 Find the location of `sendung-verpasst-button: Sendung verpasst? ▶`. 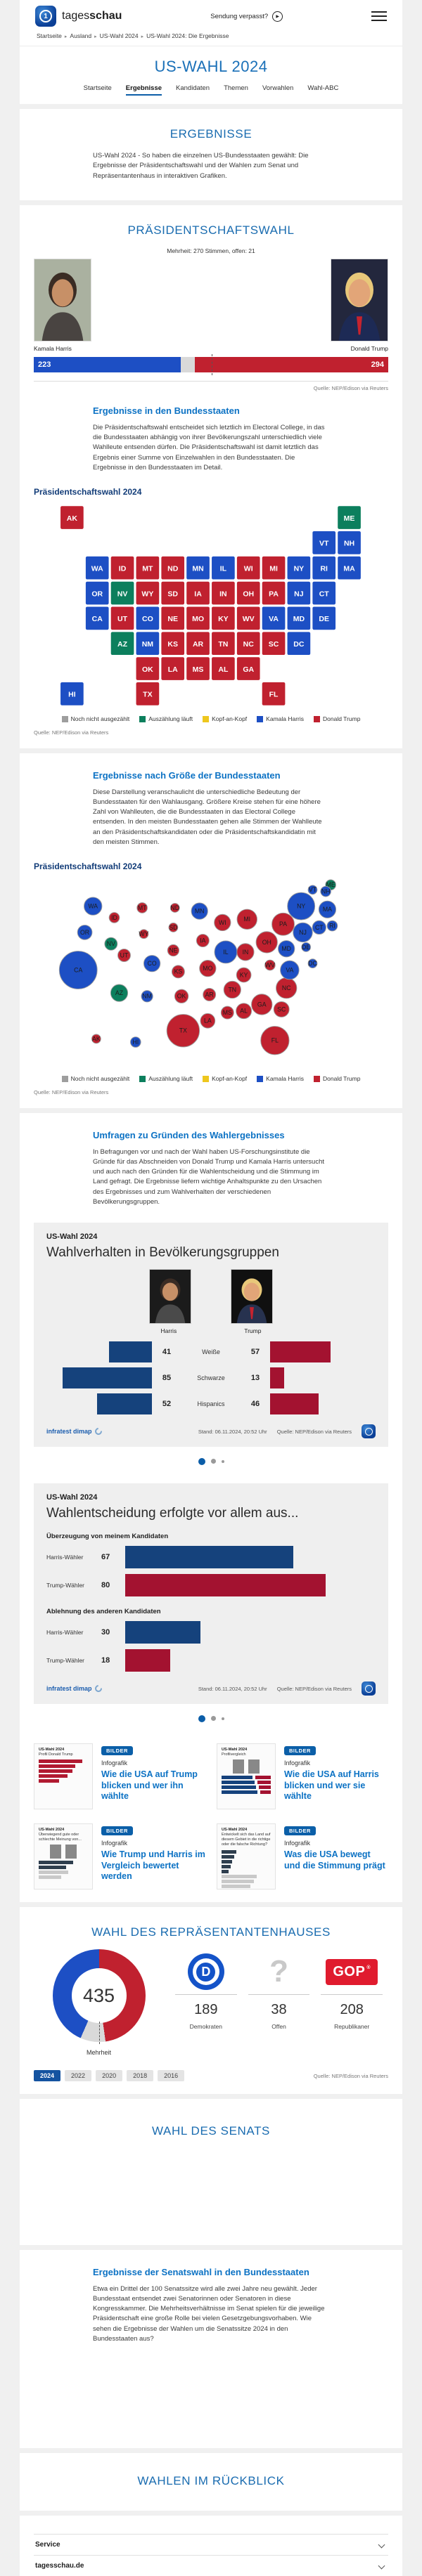

sendung-verpasst-button: Sendung verpasst? ▶ is located at coordinates (247, 16).